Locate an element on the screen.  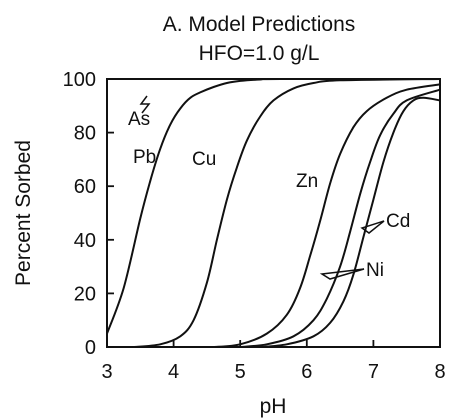
y-tick-label: 80 is located at coordinates (85, 134).